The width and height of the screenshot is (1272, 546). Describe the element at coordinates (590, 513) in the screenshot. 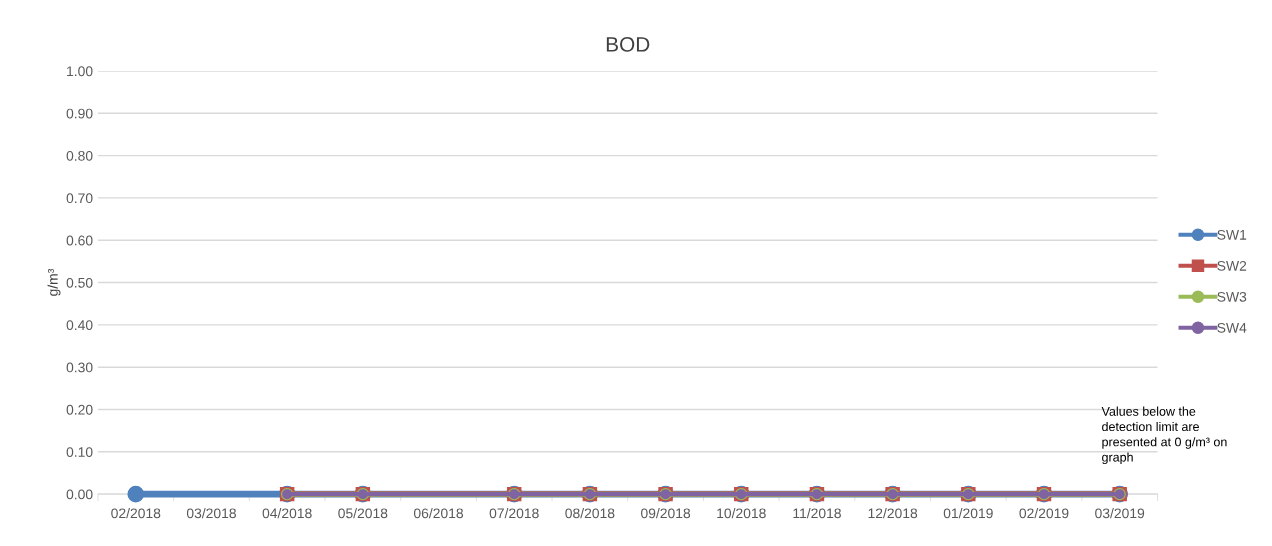

I see `x-tick-label: 08/2018` at that location.